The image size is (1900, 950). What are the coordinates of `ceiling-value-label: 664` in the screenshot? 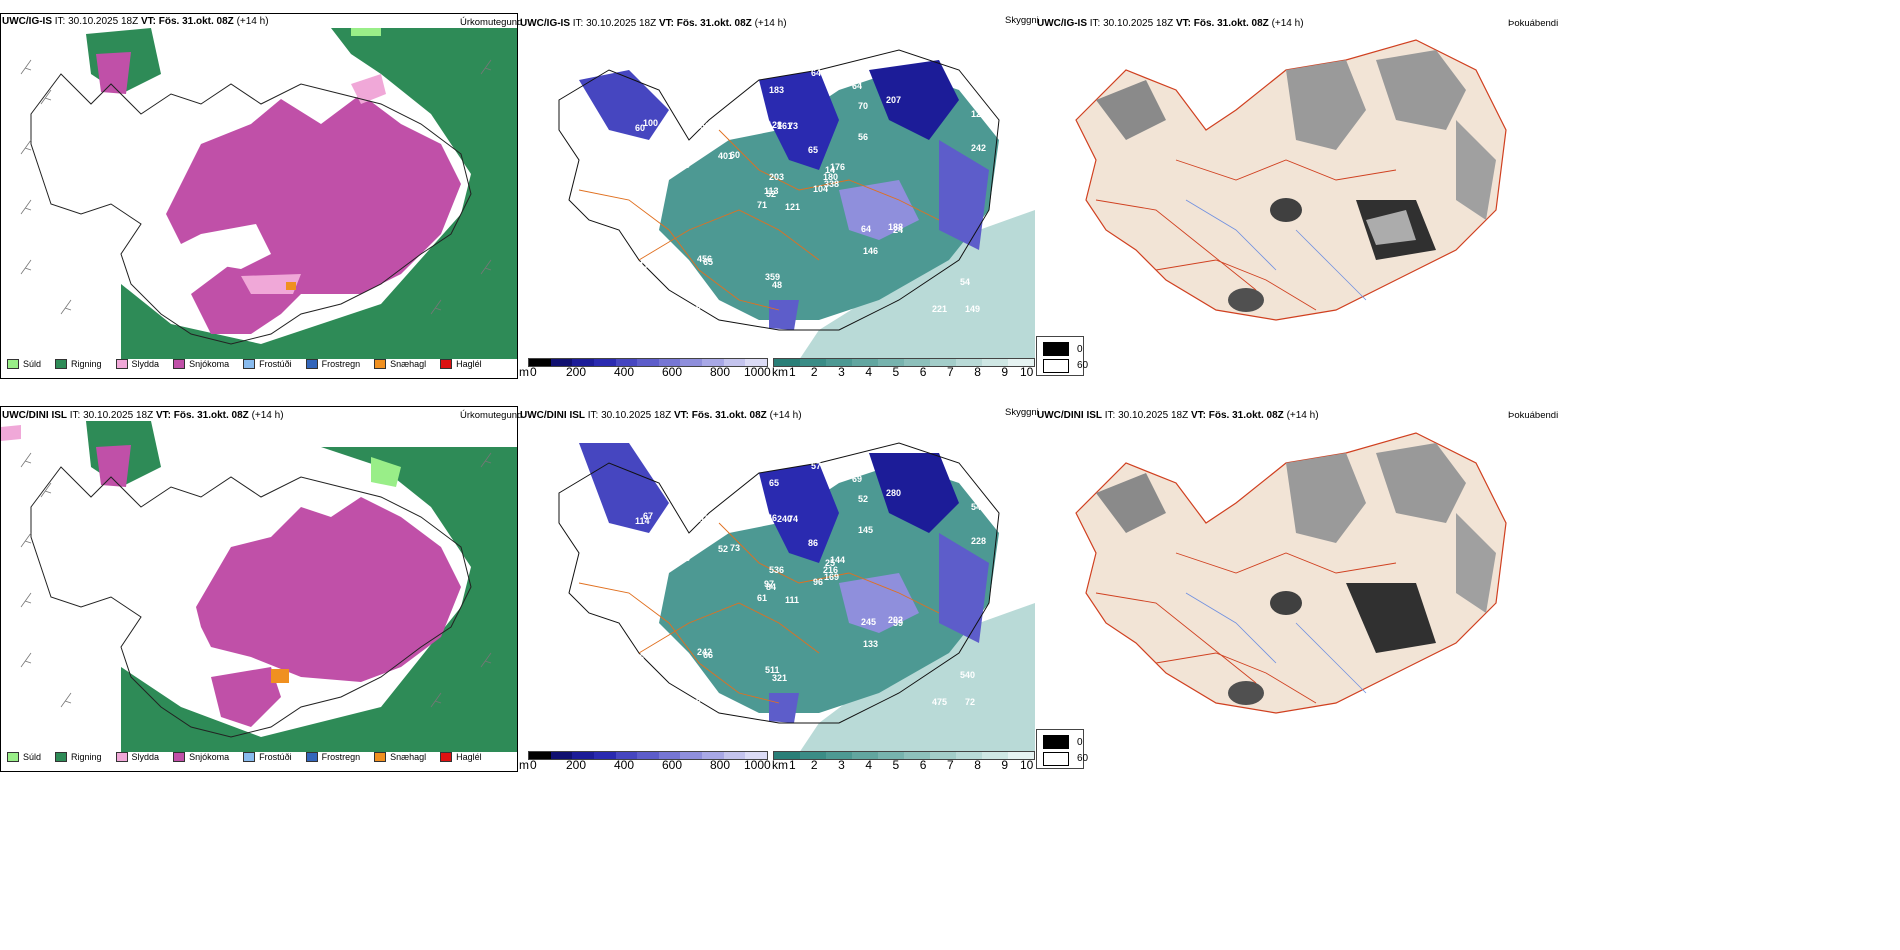 It's located at (703, 306).